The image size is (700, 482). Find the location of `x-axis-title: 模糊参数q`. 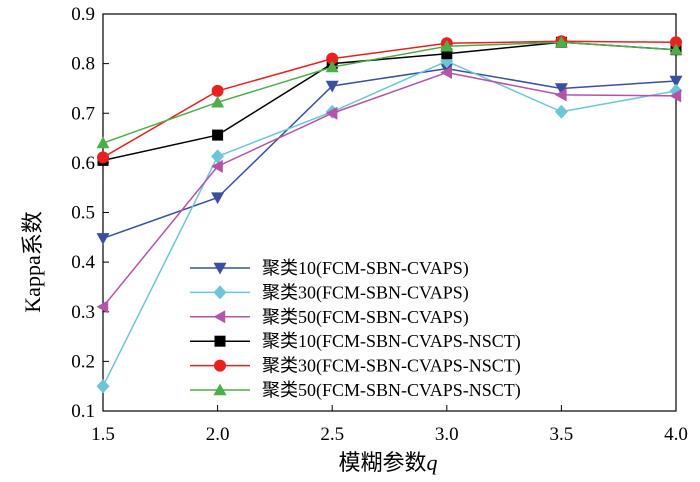

x-axis-title: 模糊参数q is located at coordinates (387, 462).